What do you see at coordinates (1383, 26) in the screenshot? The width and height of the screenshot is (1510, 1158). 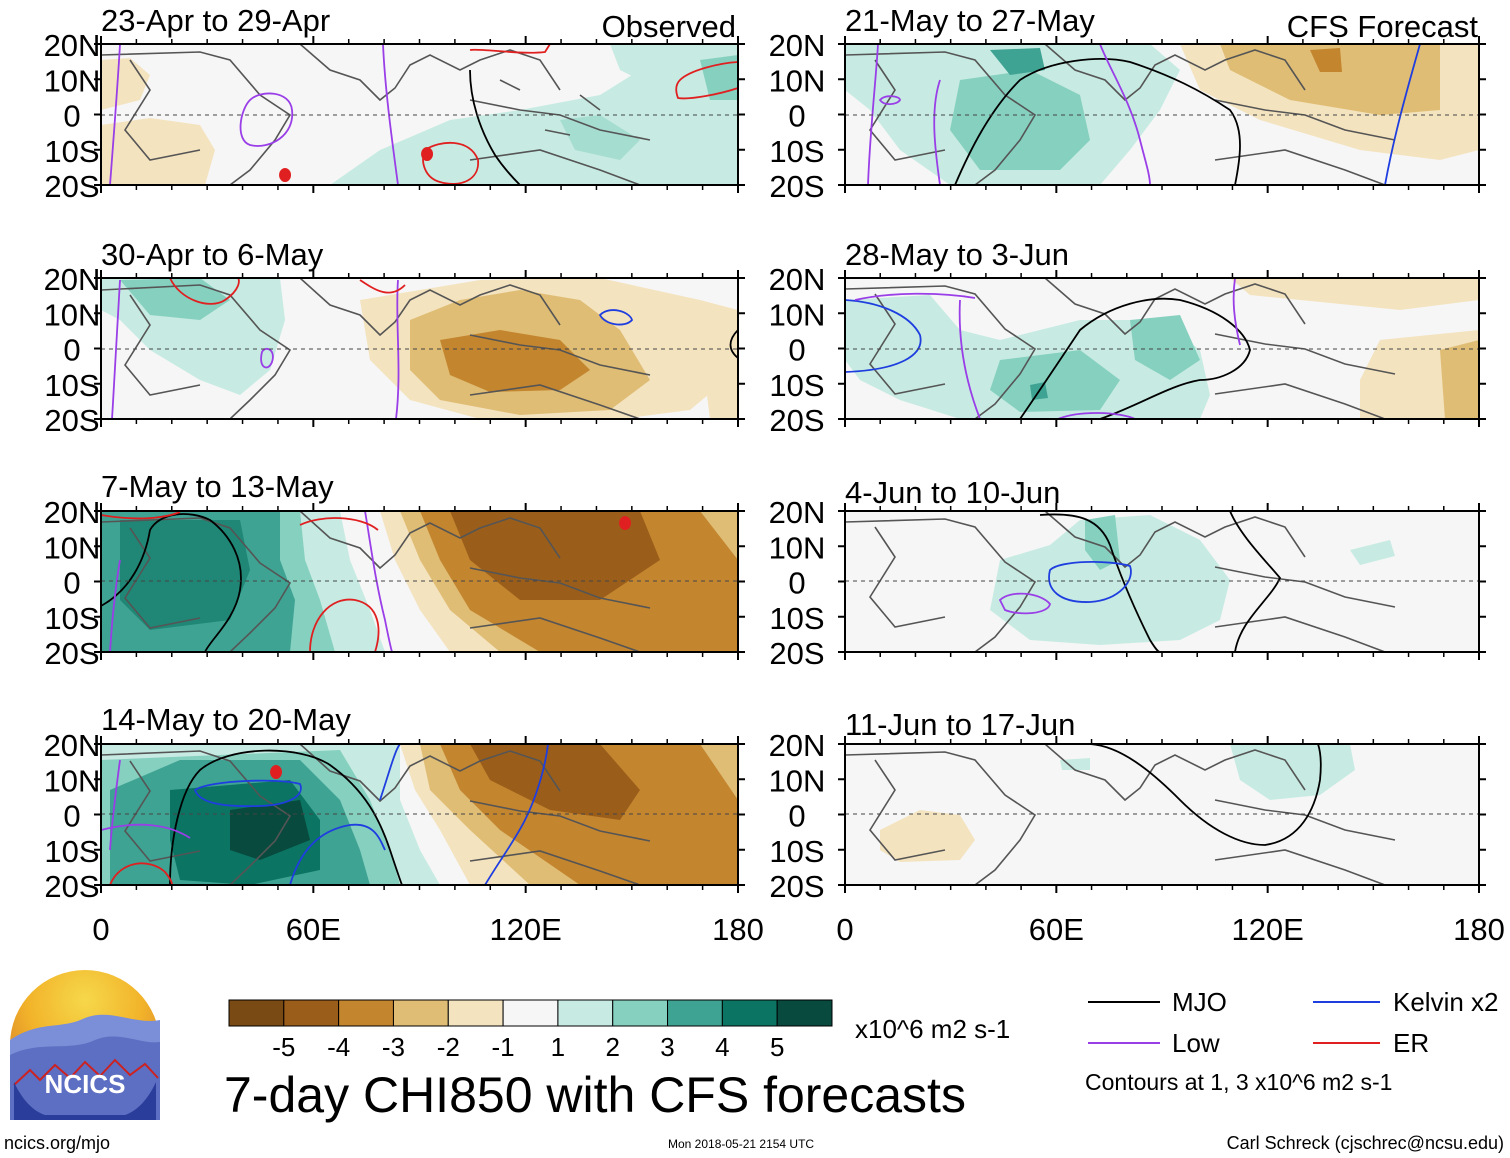 I see `column-title-forecast: CFS Forecast` at bounding box center [1383, 26].